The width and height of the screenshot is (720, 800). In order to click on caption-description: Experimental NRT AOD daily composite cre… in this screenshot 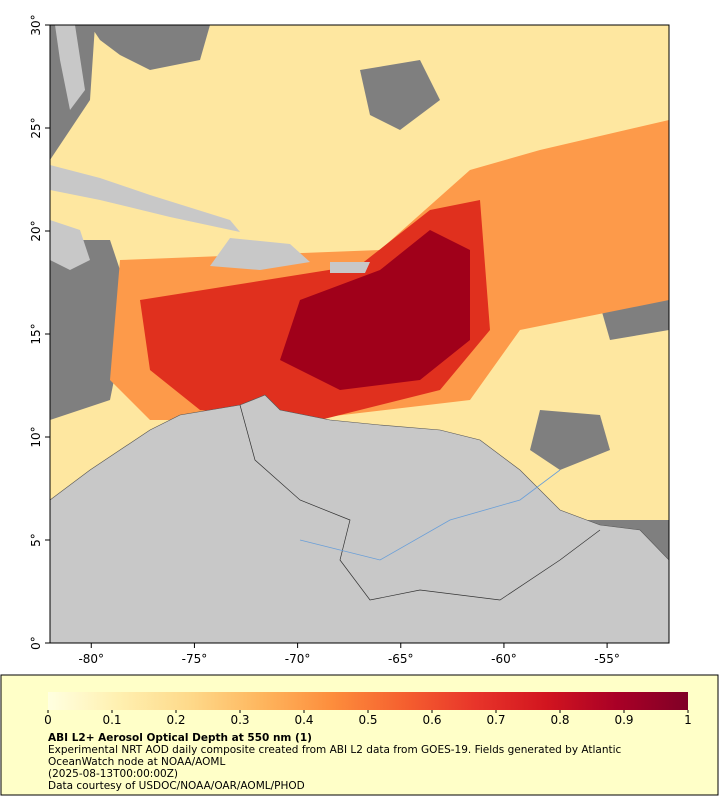, I will do `click(335, 756)`.